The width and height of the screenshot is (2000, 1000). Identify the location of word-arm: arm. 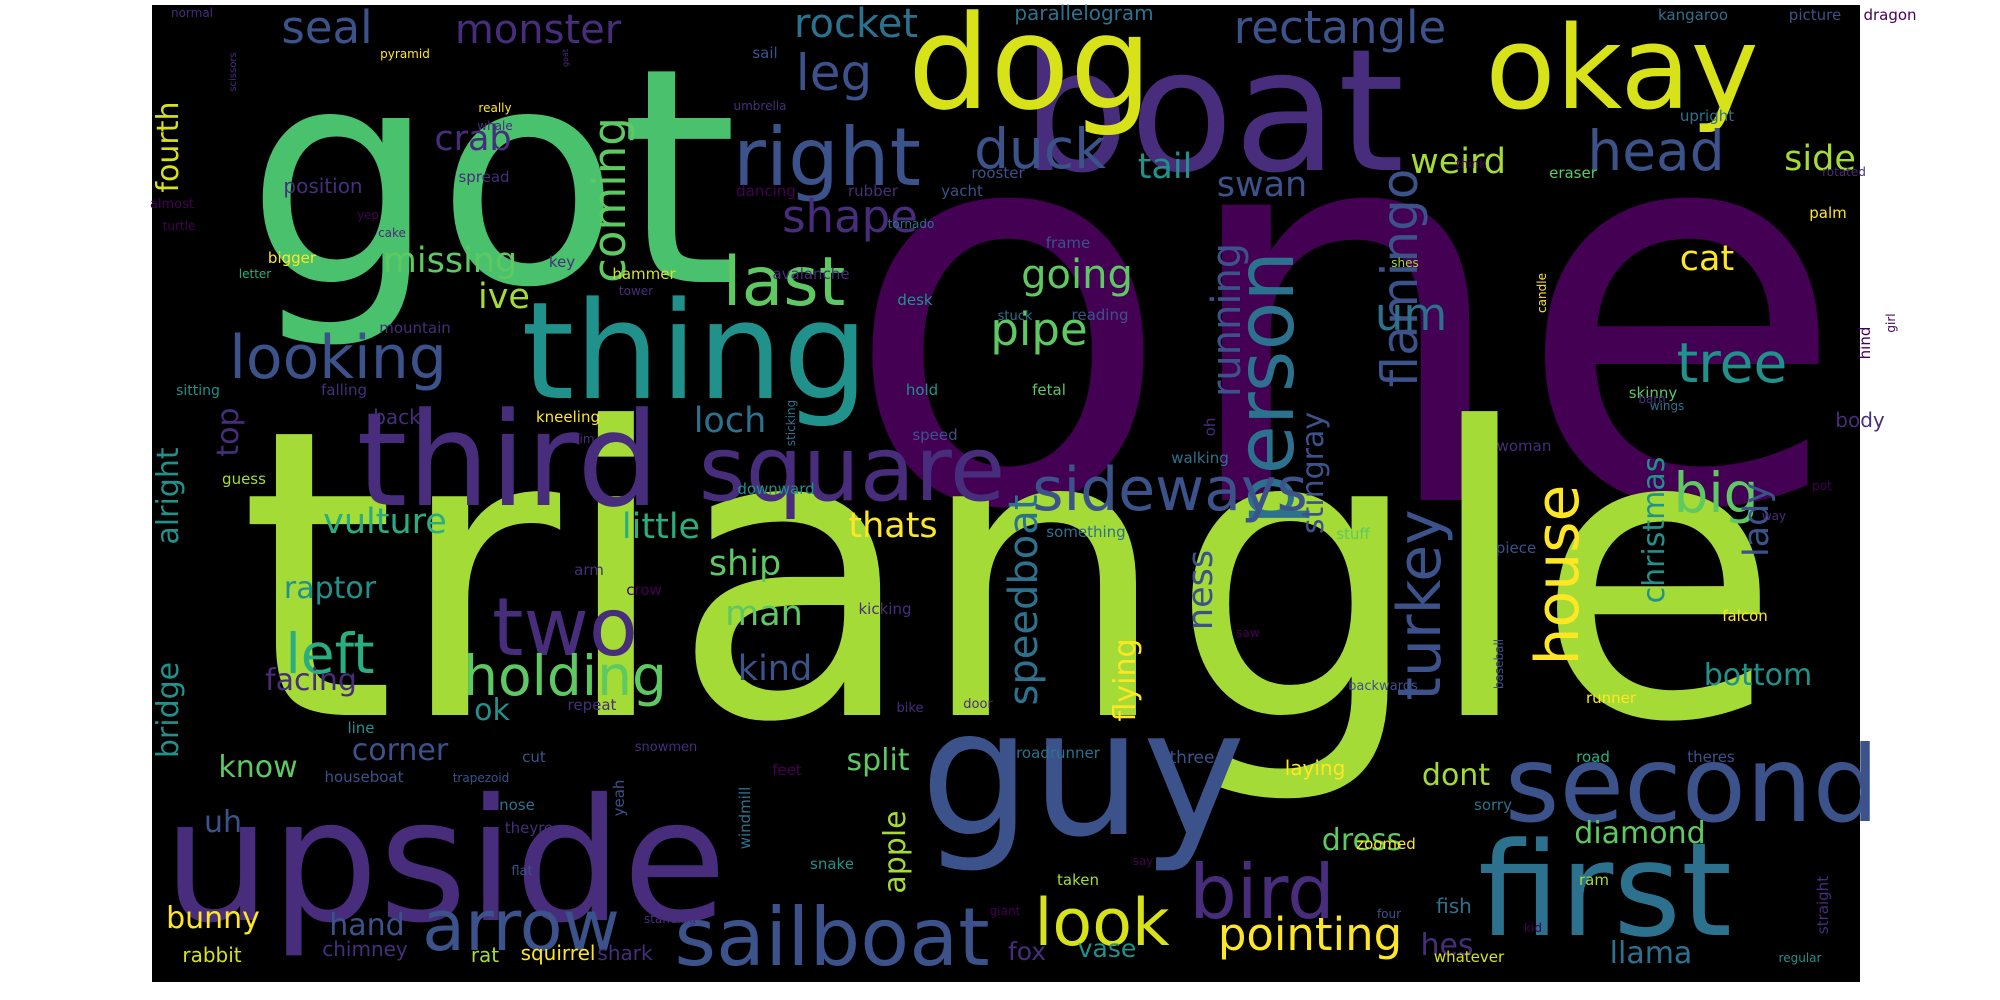
(589, 570).